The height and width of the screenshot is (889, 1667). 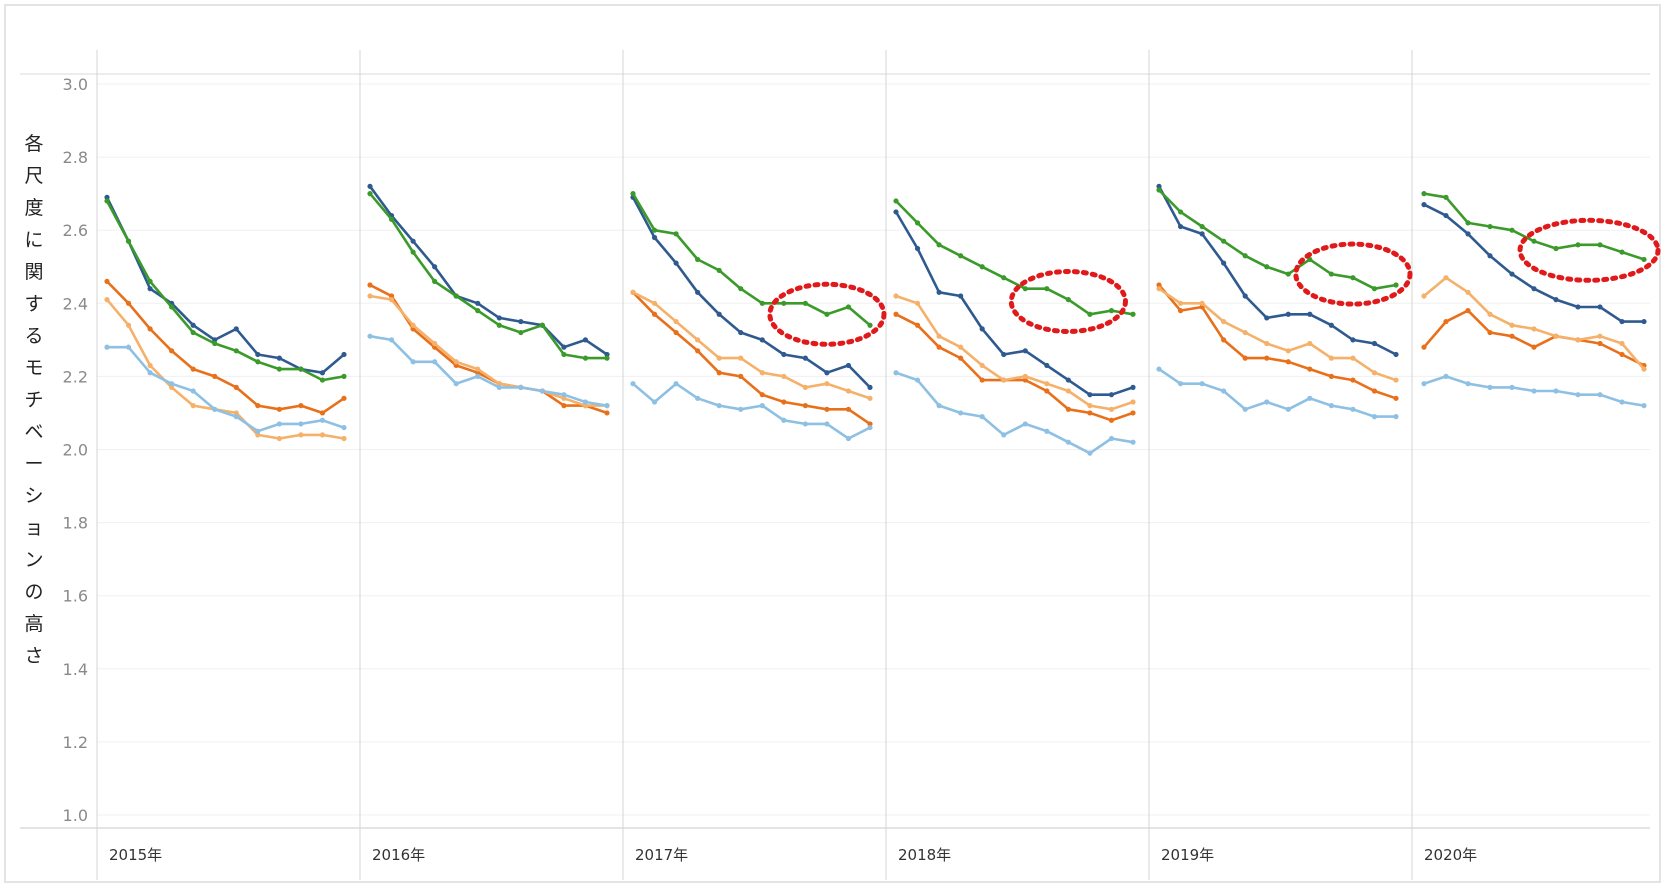 What do you see at coordinates (34, 464) in the screenshot?
I see `y-axis-label-char: ー` at bounding box center [34, 464].